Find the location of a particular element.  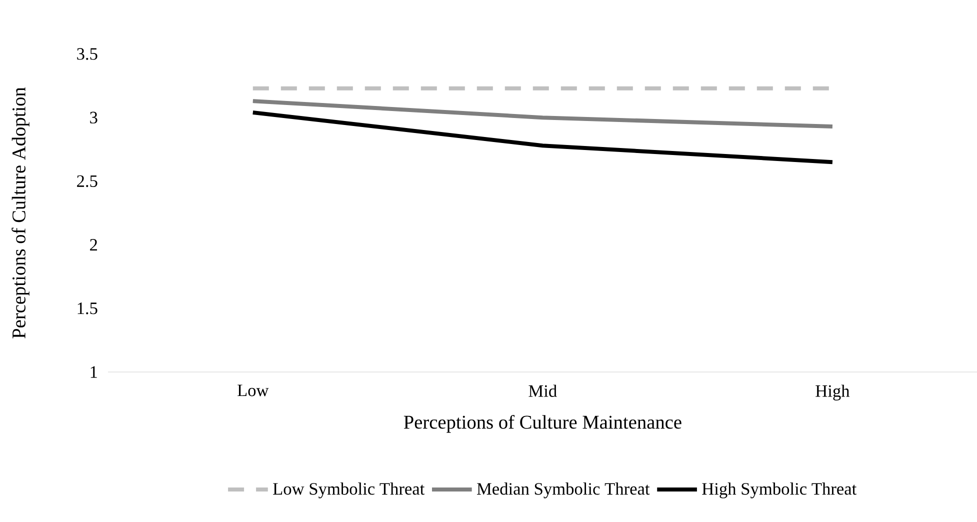

y-tick-label: 2 is located at coordinates (94, 245).